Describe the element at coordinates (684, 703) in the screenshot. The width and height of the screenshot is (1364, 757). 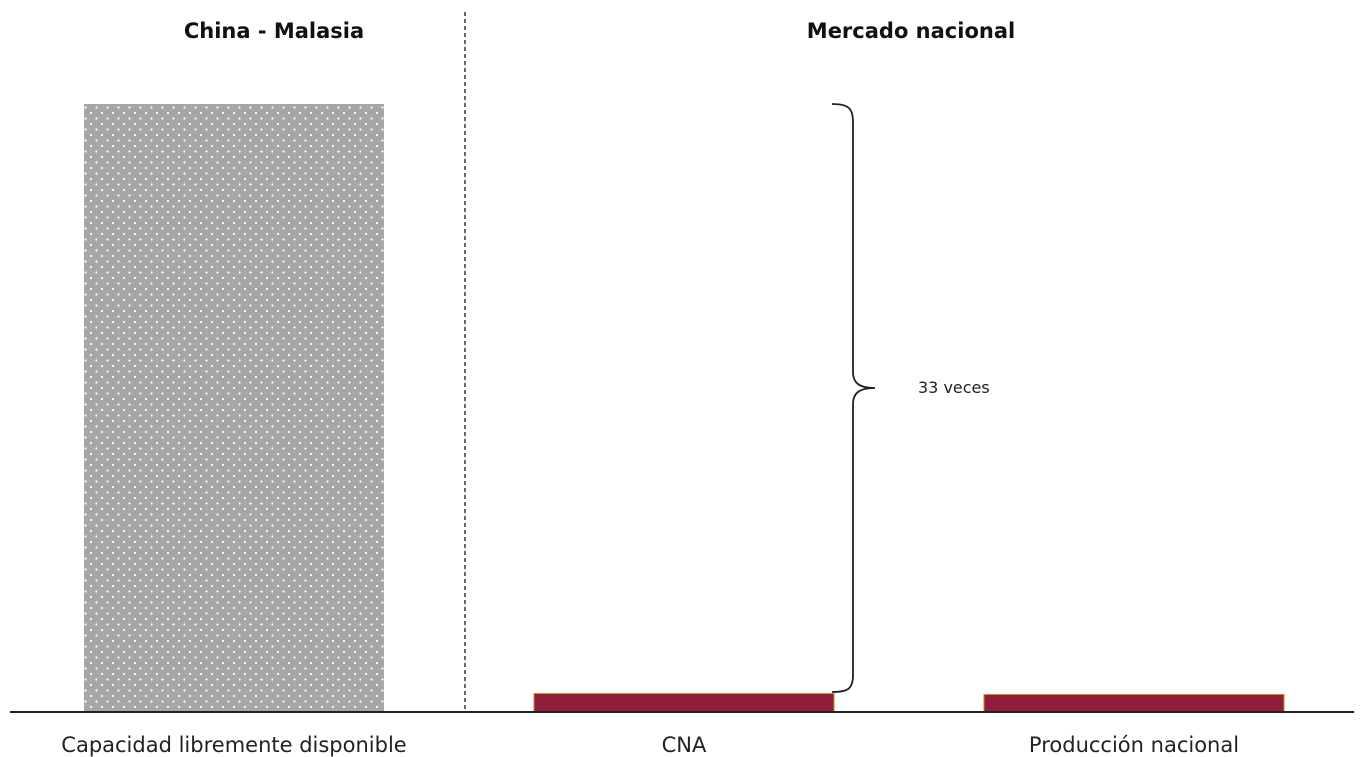
I see `bar-cna` at that location.